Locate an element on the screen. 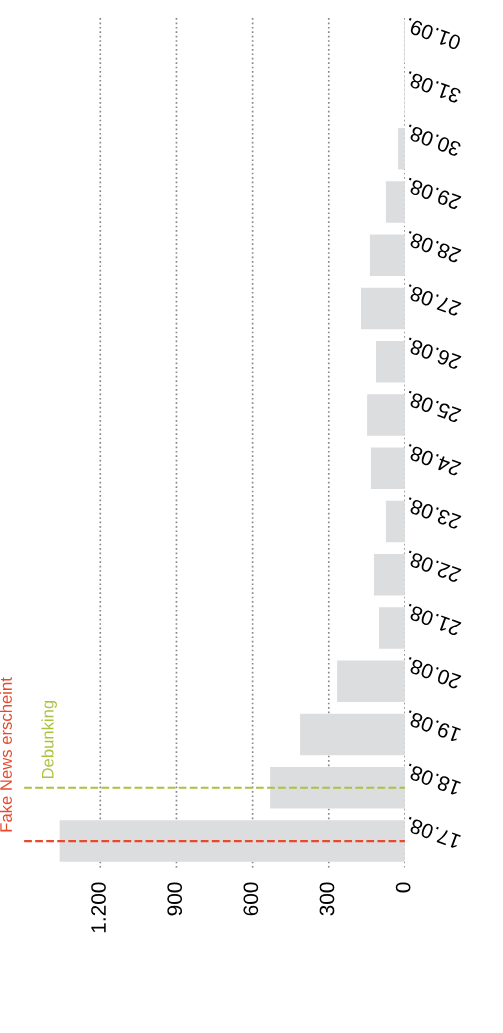  x-tick-label: 900 is located at coordinates (175, 899).